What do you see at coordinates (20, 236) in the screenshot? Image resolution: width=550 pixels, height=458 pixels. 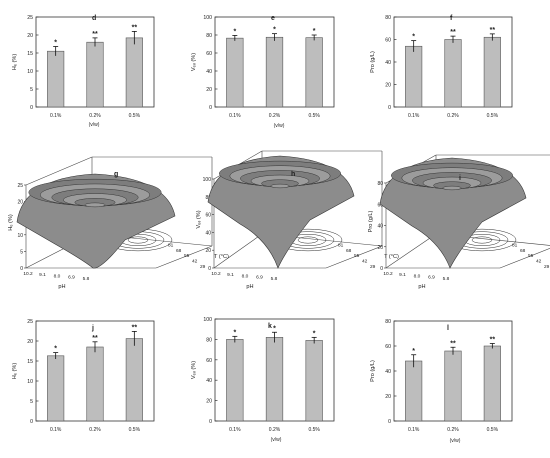 I see `z-tick-label: 10` at bounding box center [20, 236].